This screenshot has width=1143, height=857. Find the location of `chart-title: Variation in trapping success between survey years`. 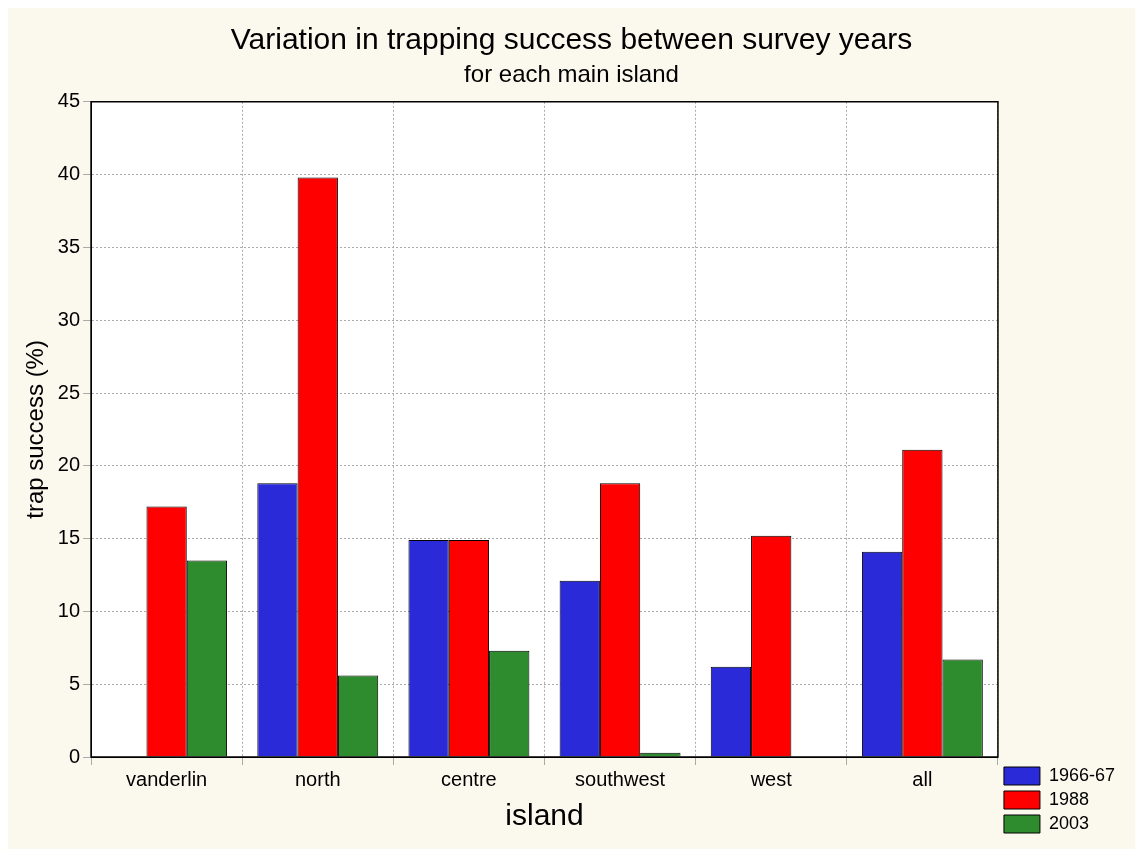

chart-title: Variation in trapping success between survey years is located at coordinates (571, 39).